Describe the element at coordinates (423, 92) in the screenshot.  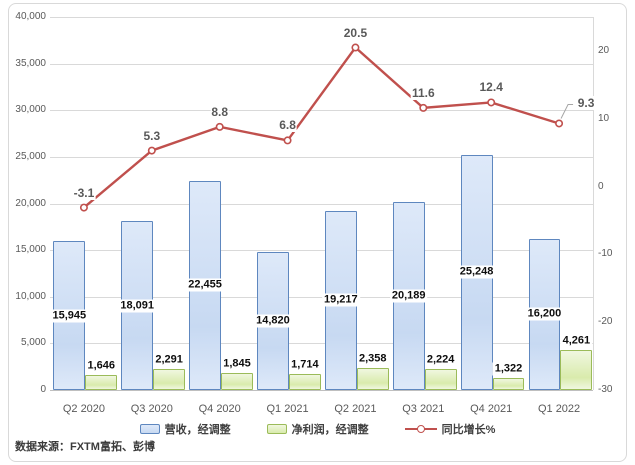
I see `growth-line-label: 11.6` at that location.